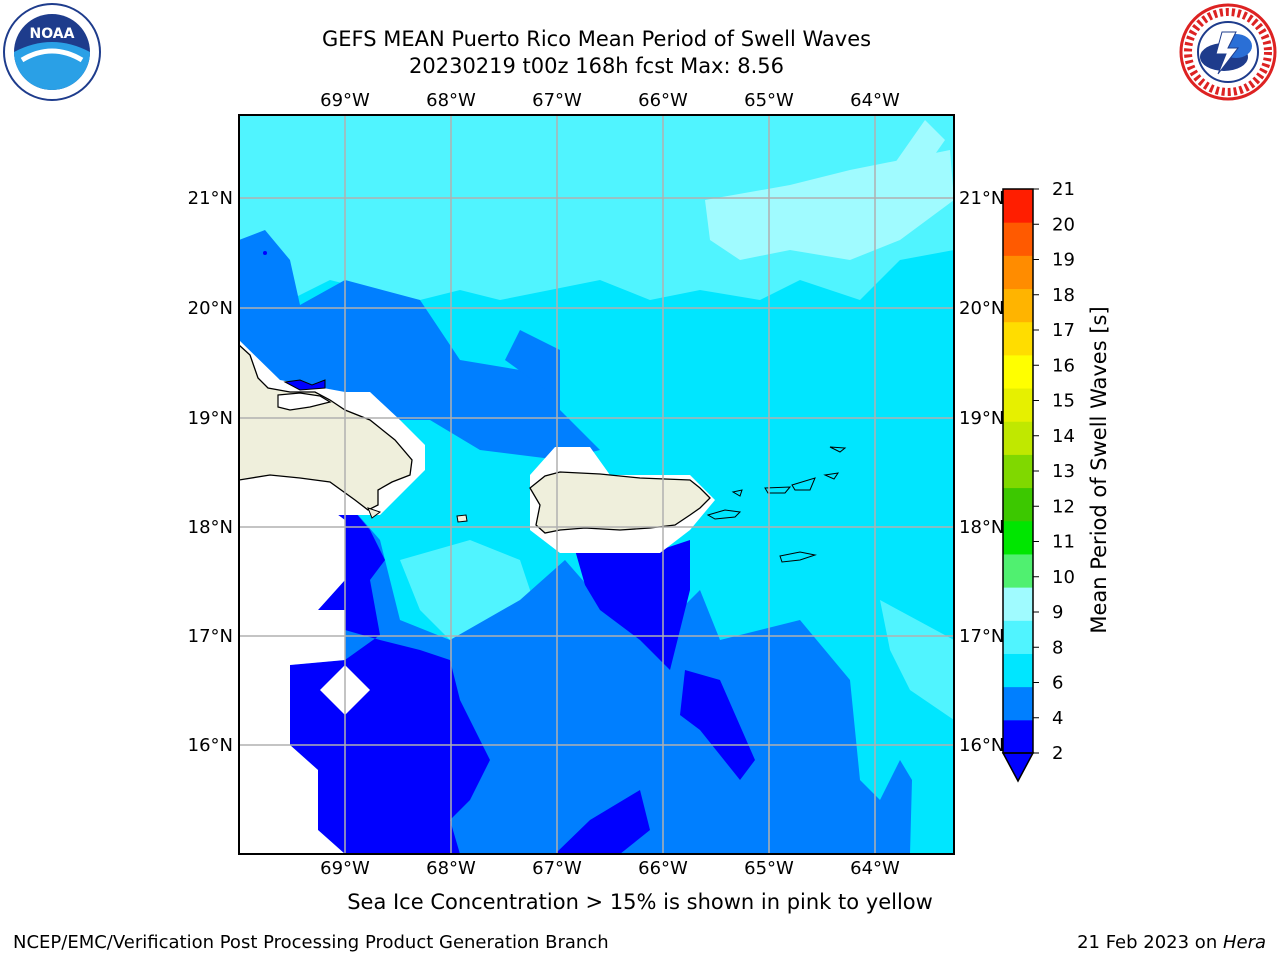 The width and height of the screenshot is (1280, 960). I want to click on field-0-2-dot, so click(265, 253).